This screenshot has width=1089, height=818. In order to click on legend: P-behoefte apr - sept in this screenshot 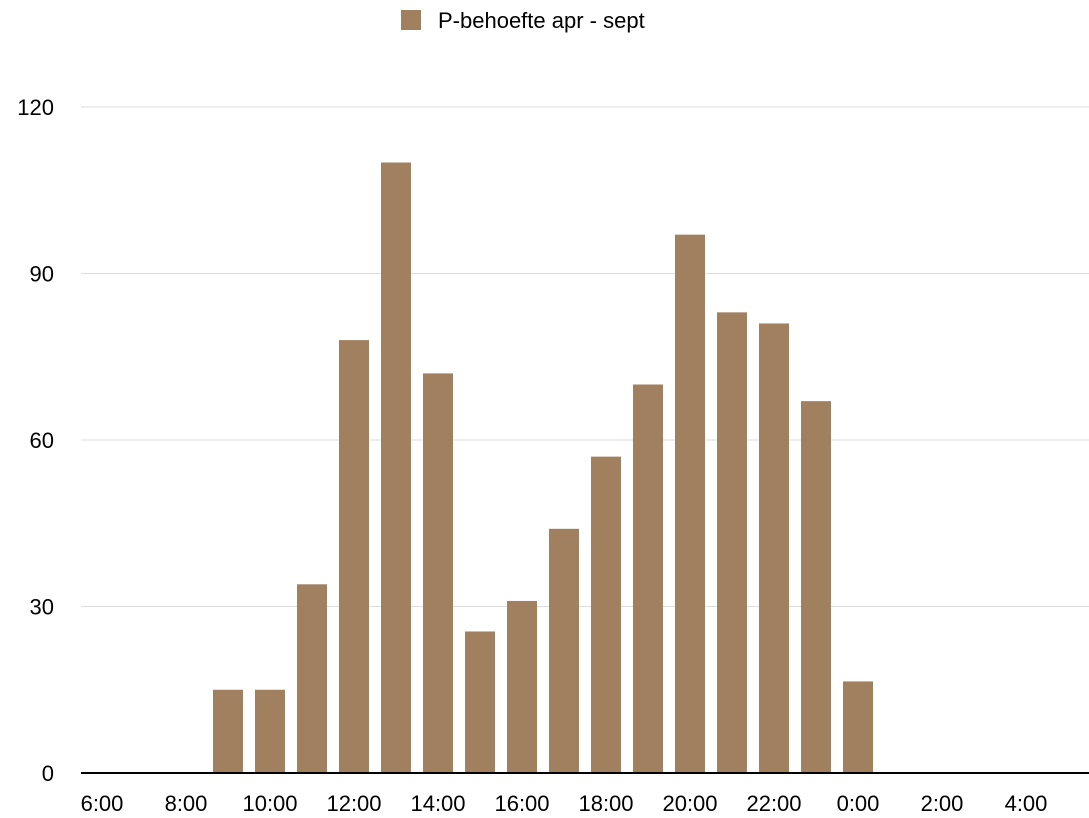, I will do `click(523, 20)`.